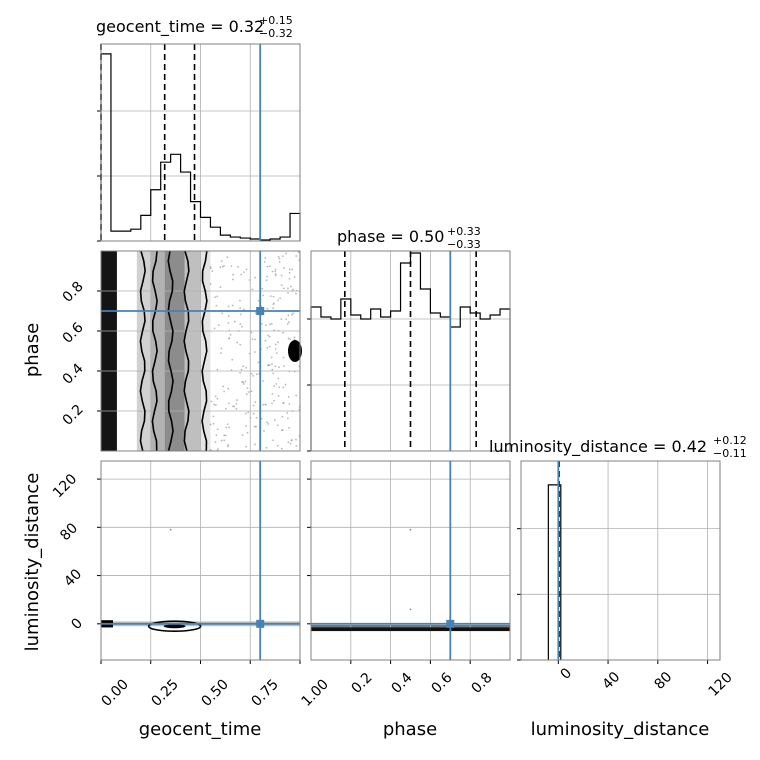  What do you see at coordinates (68, 552) in the screenshot?
I see `yticks-luminosity-distance: 0 40 80 120` at bounding box center [68, 552].